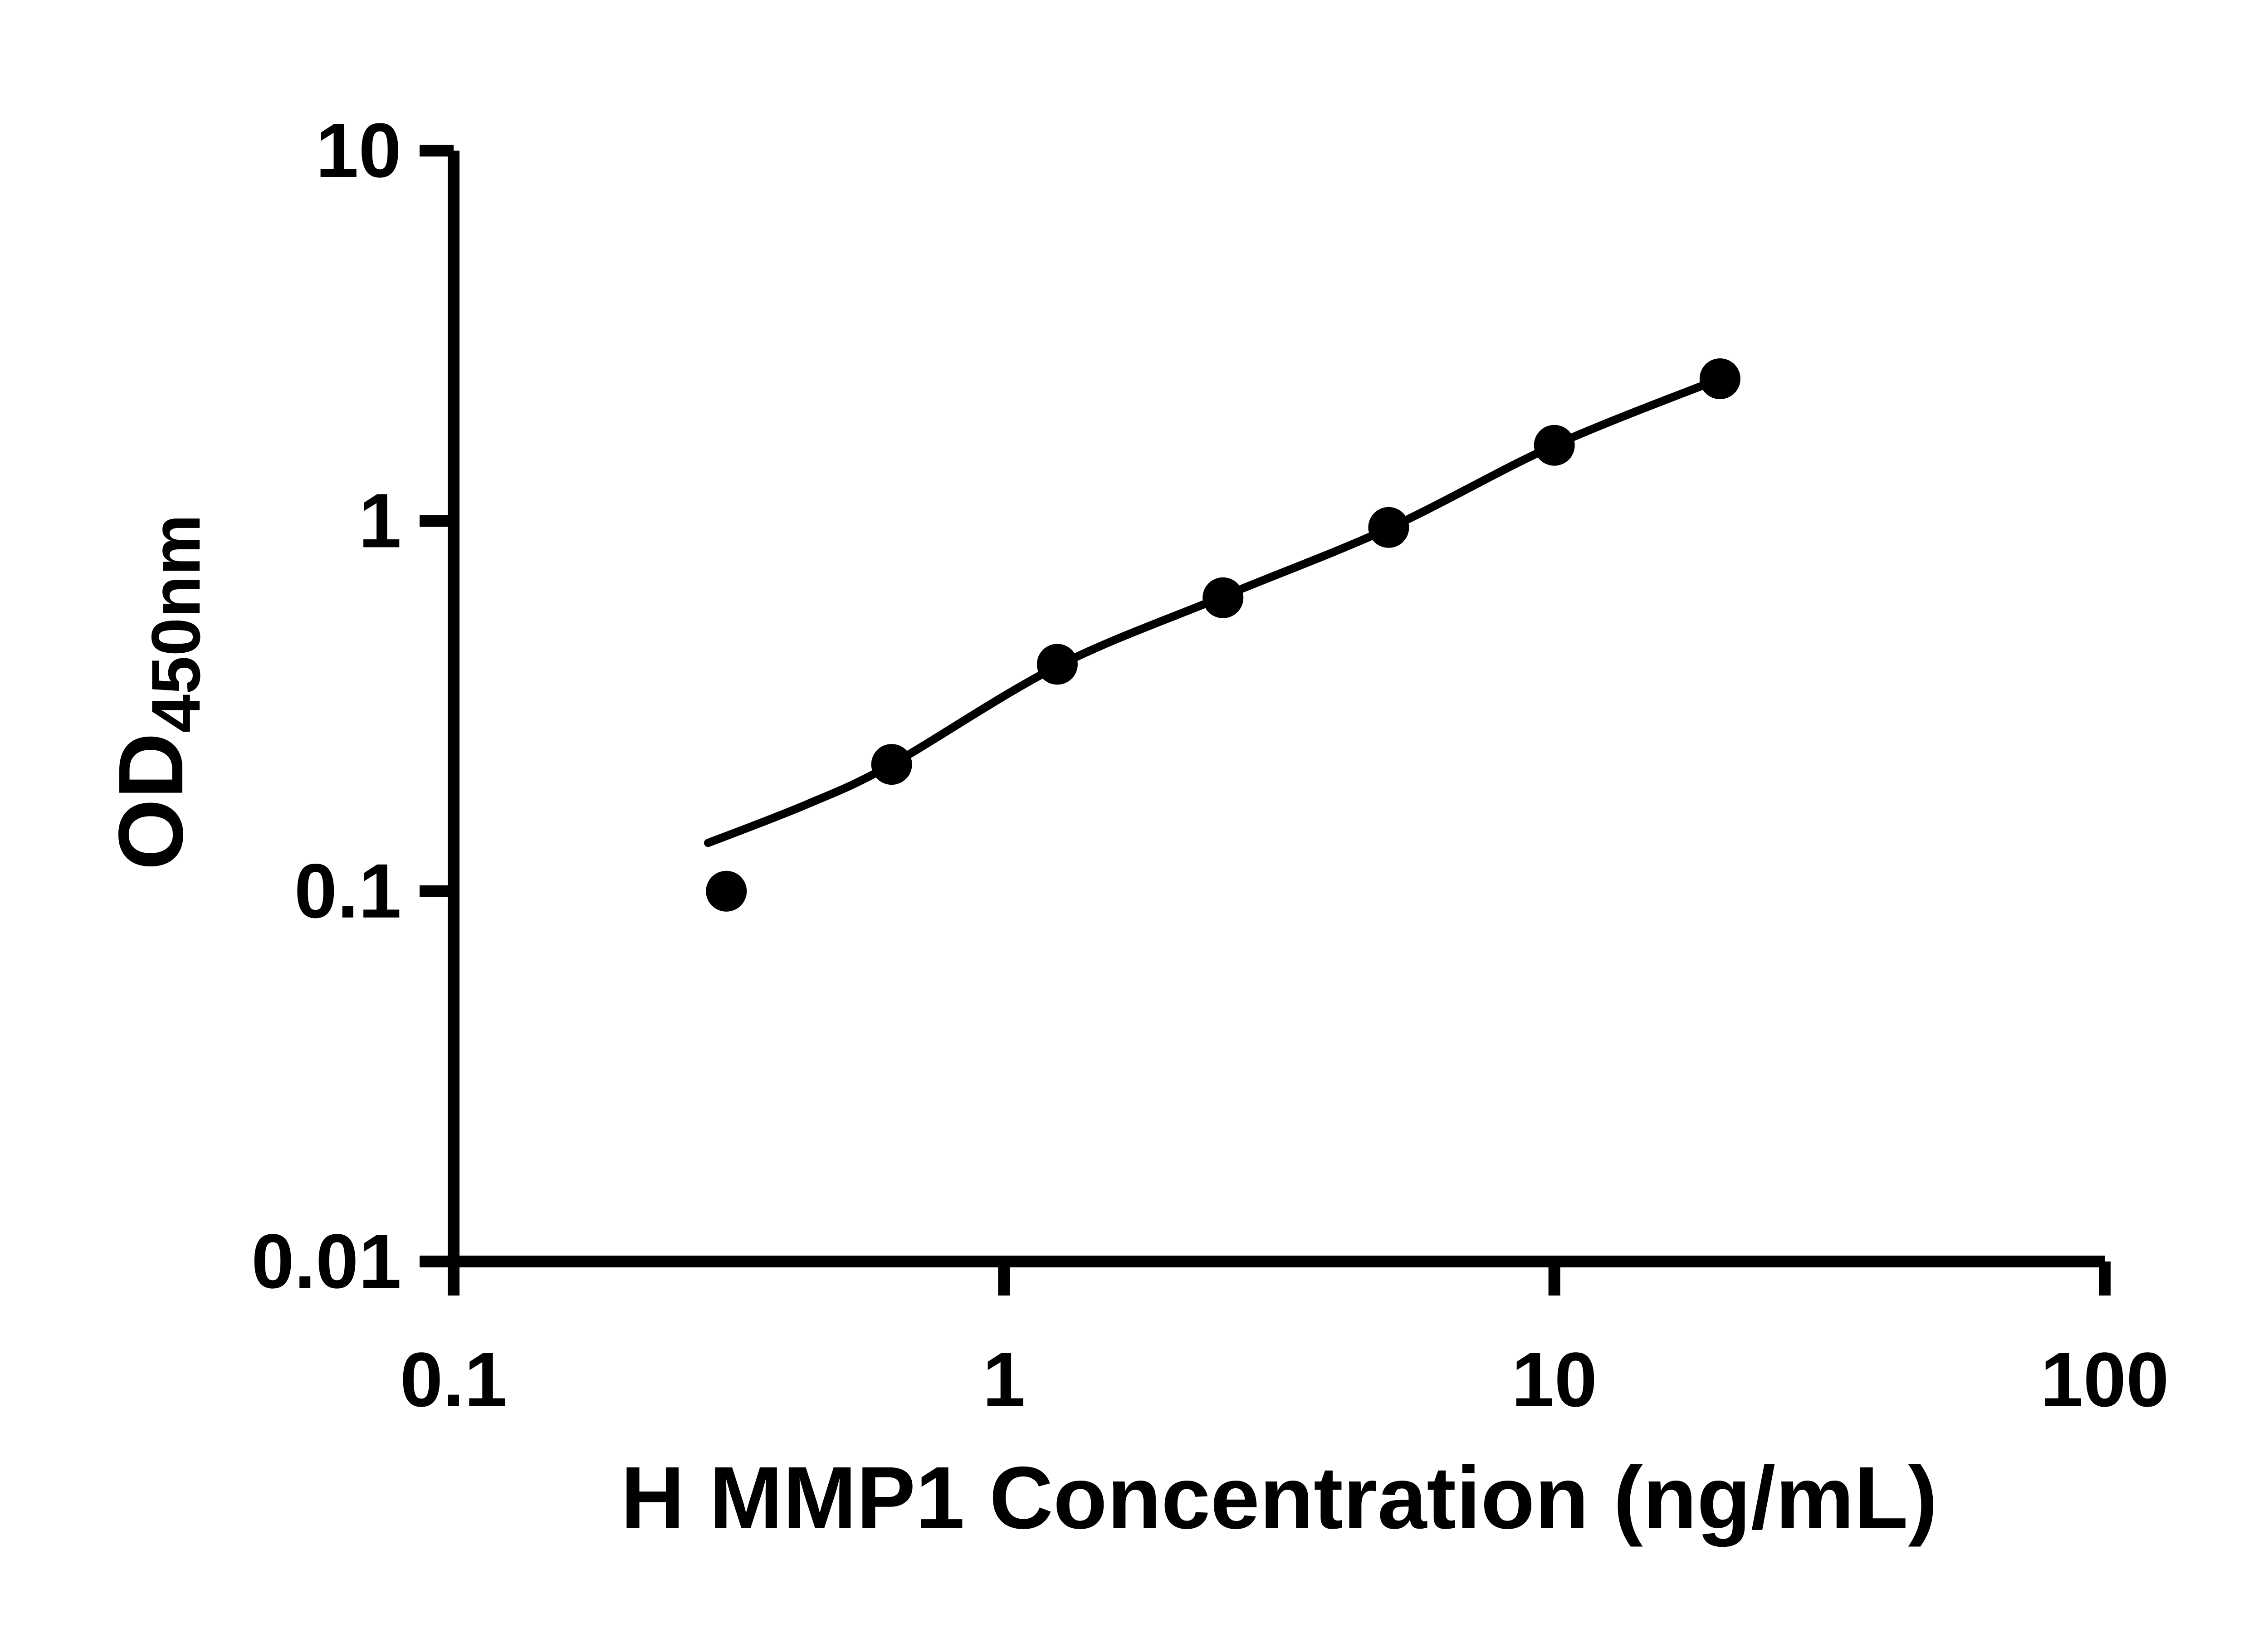 This screenshot has height=1633, width=2268. What do you see at coordinates (176, 623) in the screenshot?
I see `y-axis-title-subscript: 450nm` at bounding box center [176, 623].